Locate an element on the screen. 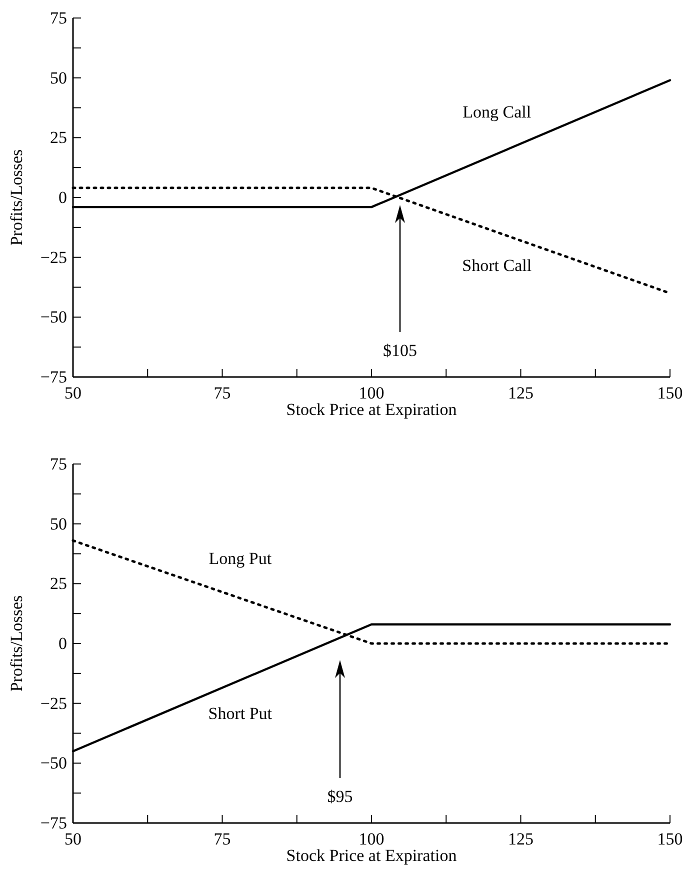  annotation: $95 is located at coordinates (340, 796).